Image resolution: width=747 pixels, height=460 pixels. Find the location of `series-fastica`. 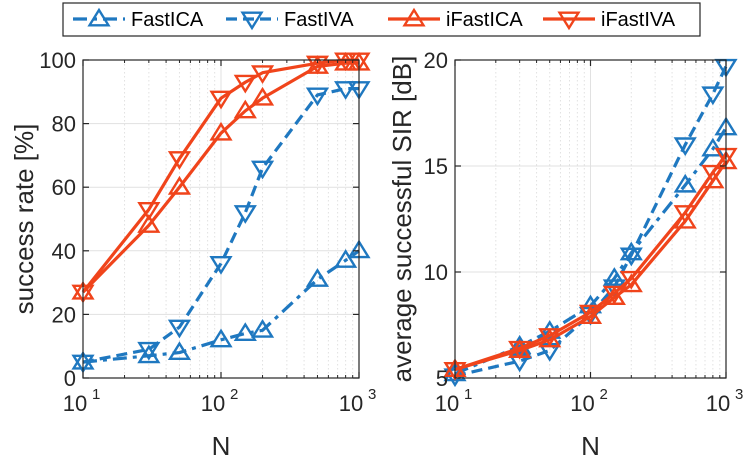

series-fastica is located at coordinates (221, 304).